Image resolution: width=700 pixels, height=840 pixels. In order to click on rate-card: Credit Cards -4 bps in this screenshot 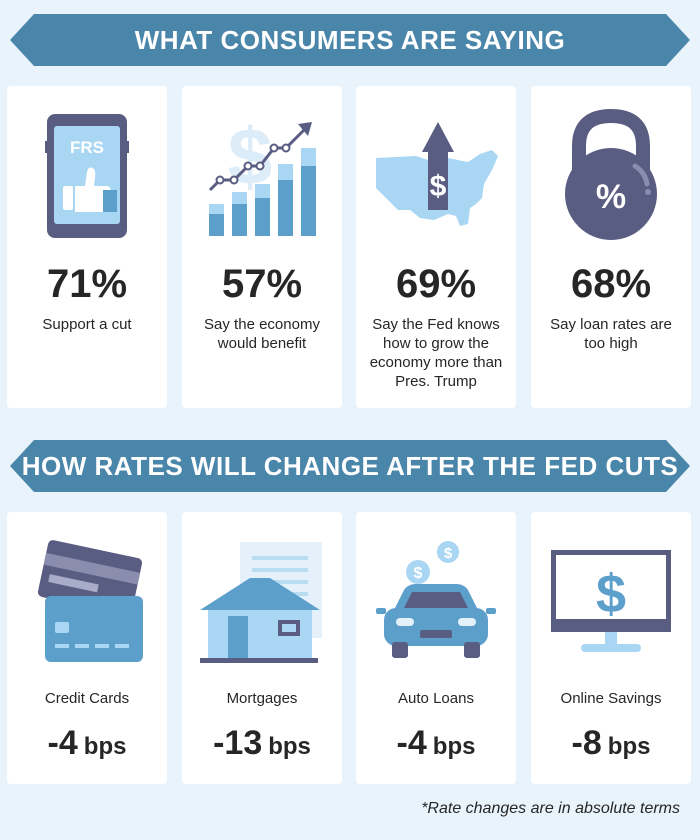, I will do `click(87, 648)`.